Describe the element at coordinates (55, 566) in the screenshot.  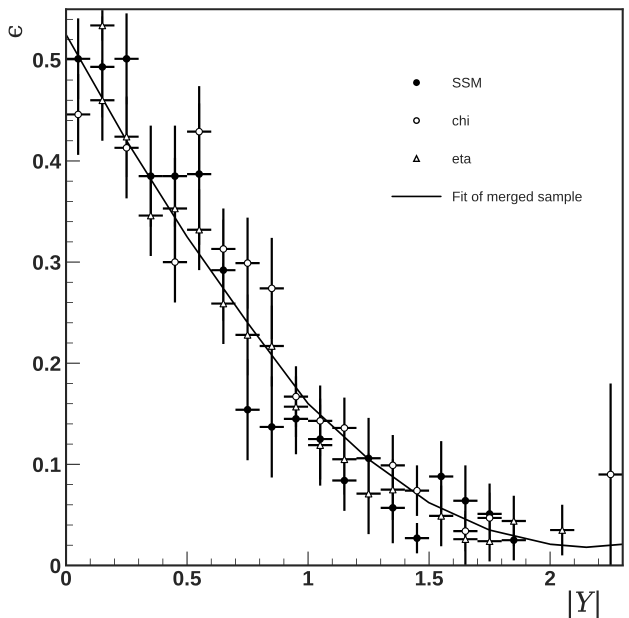
I see `y-tick-label: 0` at that location.